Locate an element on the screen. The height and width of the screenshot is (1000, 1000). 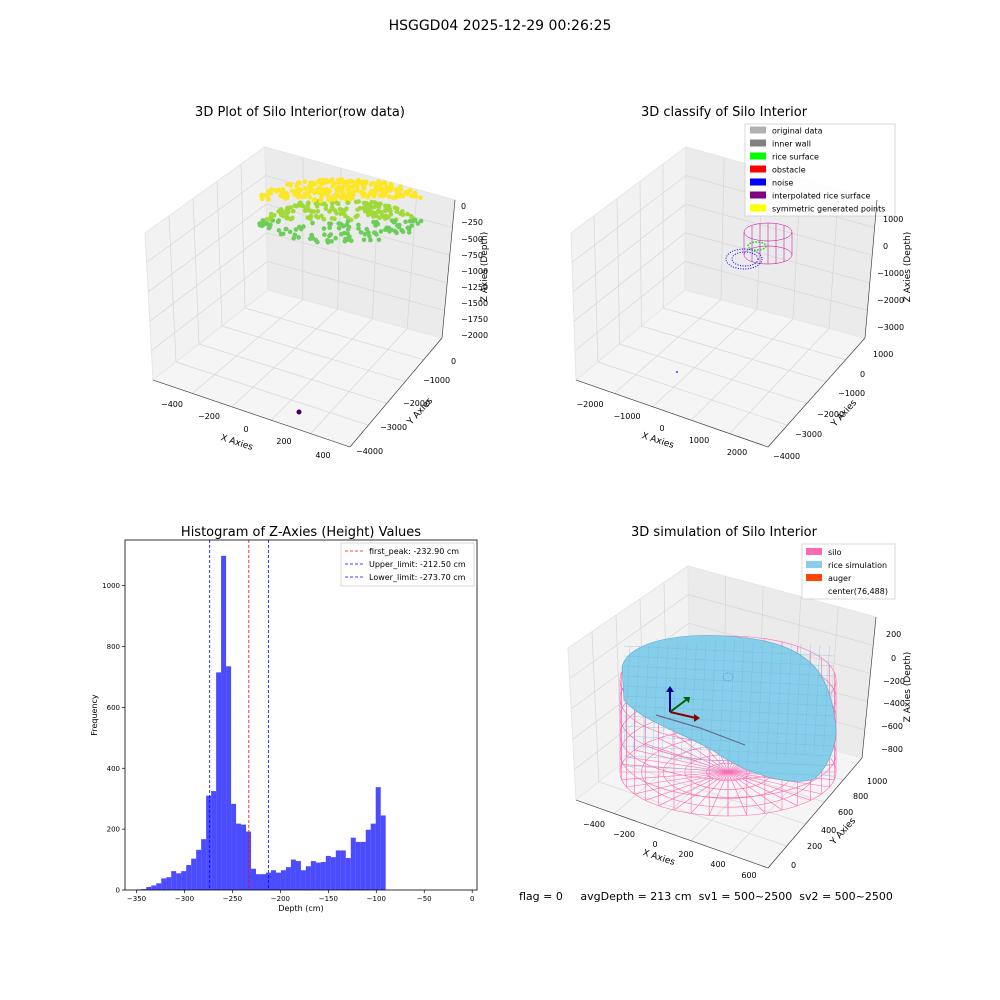
y-tick-label: 0 is located at coordinates (118, 891).